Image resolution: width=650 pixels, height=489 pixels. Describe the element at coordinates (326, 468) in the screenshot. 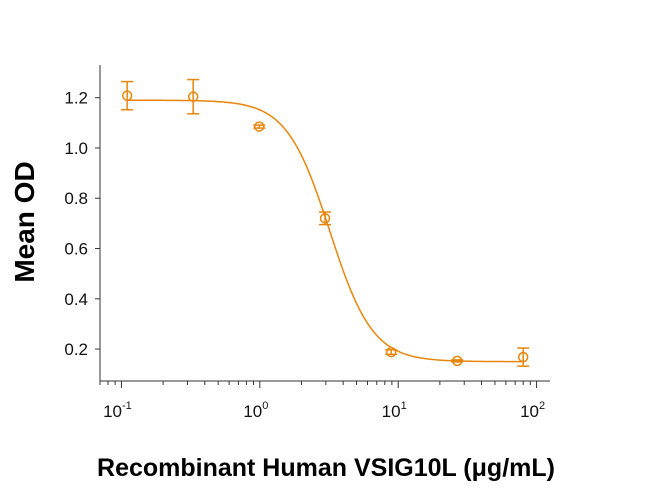

I see `x-axis-label: Recombinant Human VSIG10L (μg/mL)` at that location.